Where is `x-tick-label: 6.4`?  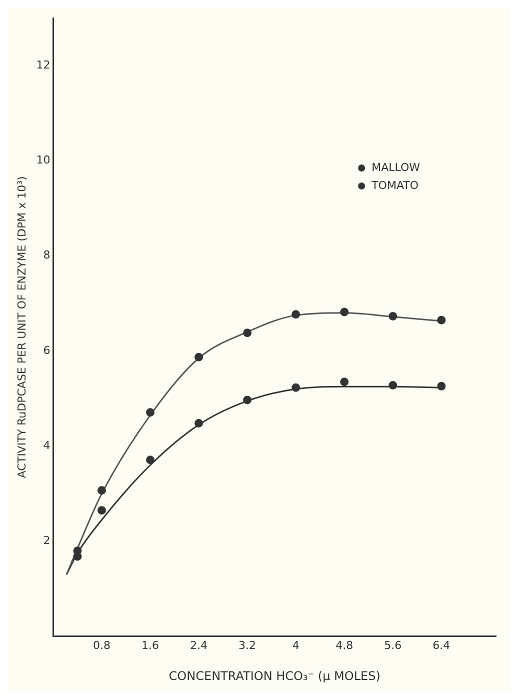
x-tick-label: 6.4 is located at coordinates (441, 645).